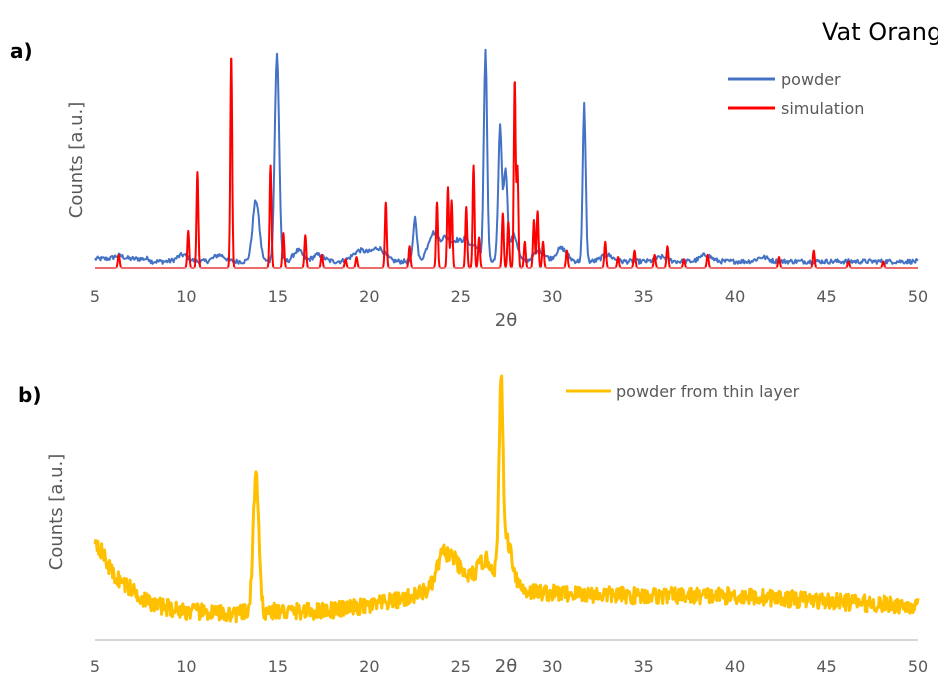 The image size is (938, 678). Describe the element at coordinates (56, 512) in the screenshot. I see `panel-b-y-axis-label: Counts [a.u.]` at that location.